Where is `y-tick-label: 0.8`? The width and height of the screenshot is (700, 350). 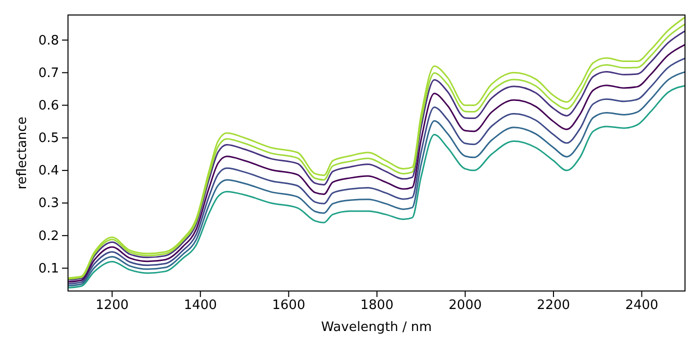 y-tick-label: 0.8 is located at coordinates (48, 40).